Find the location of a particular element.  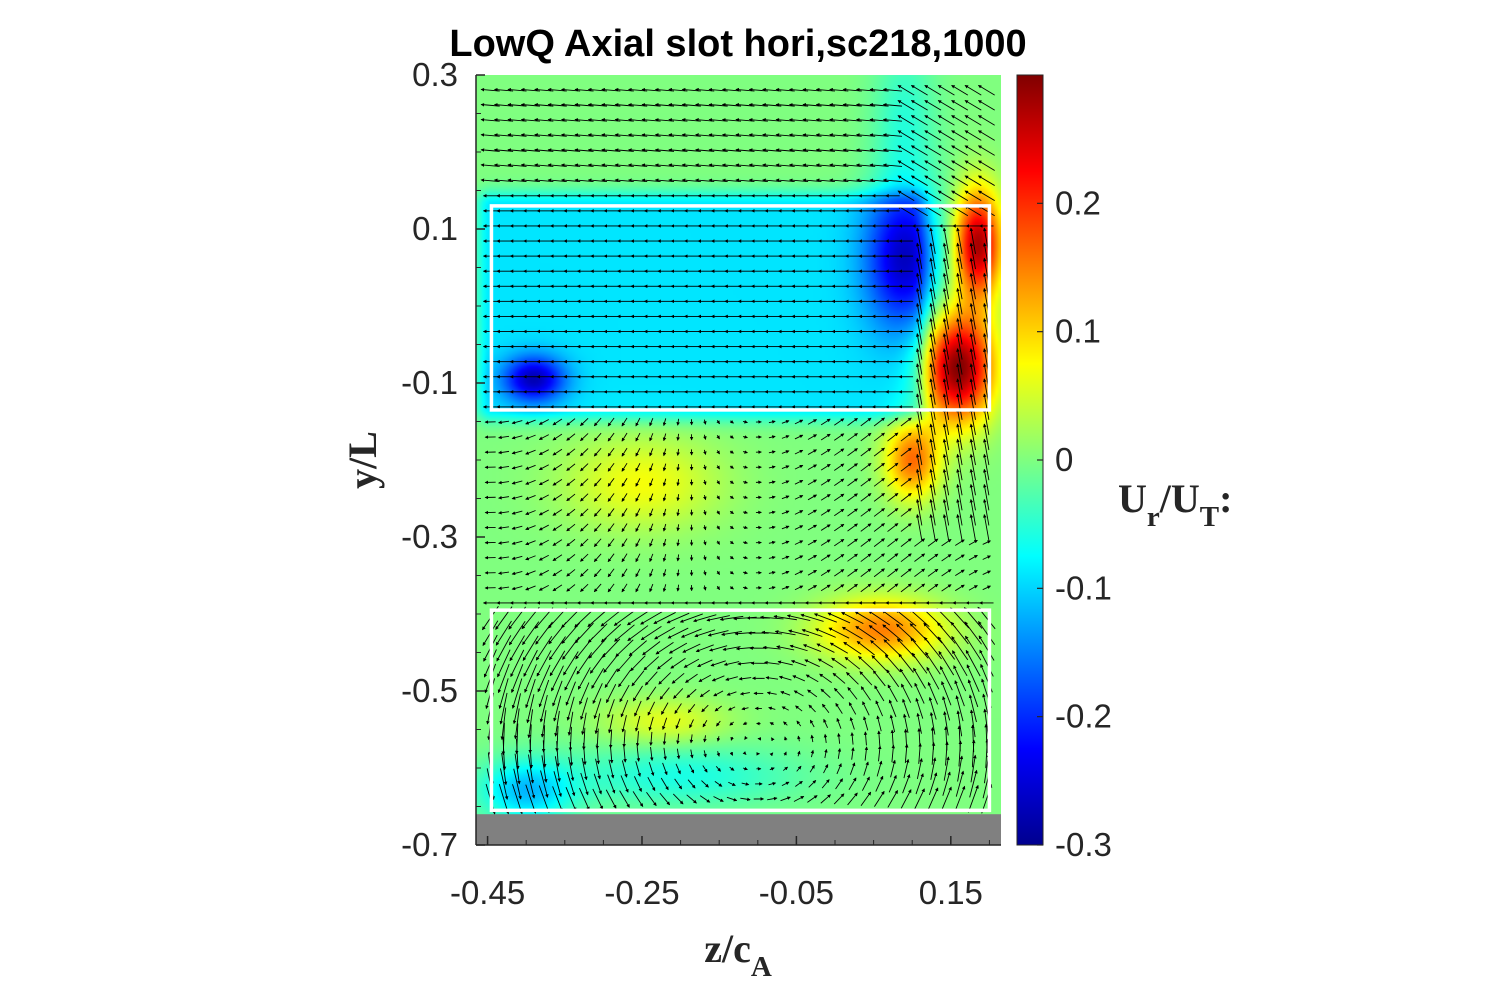

x-tick-label: -0.25 is located at coordinates (641, 892).